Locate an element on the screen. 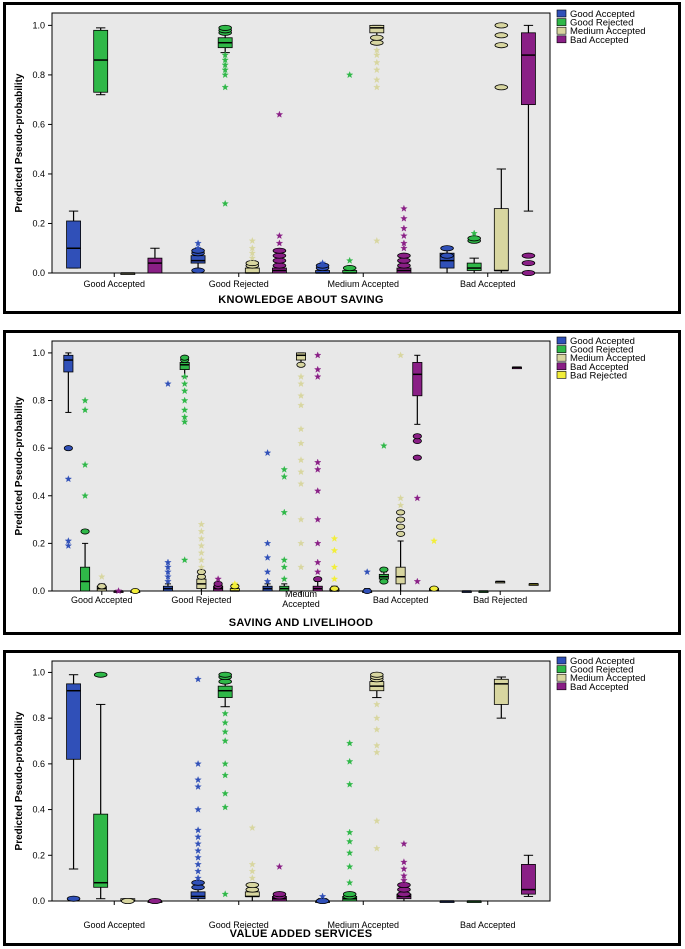  box-good-accepted-medium-accepted is located at coordinates (128, 273).